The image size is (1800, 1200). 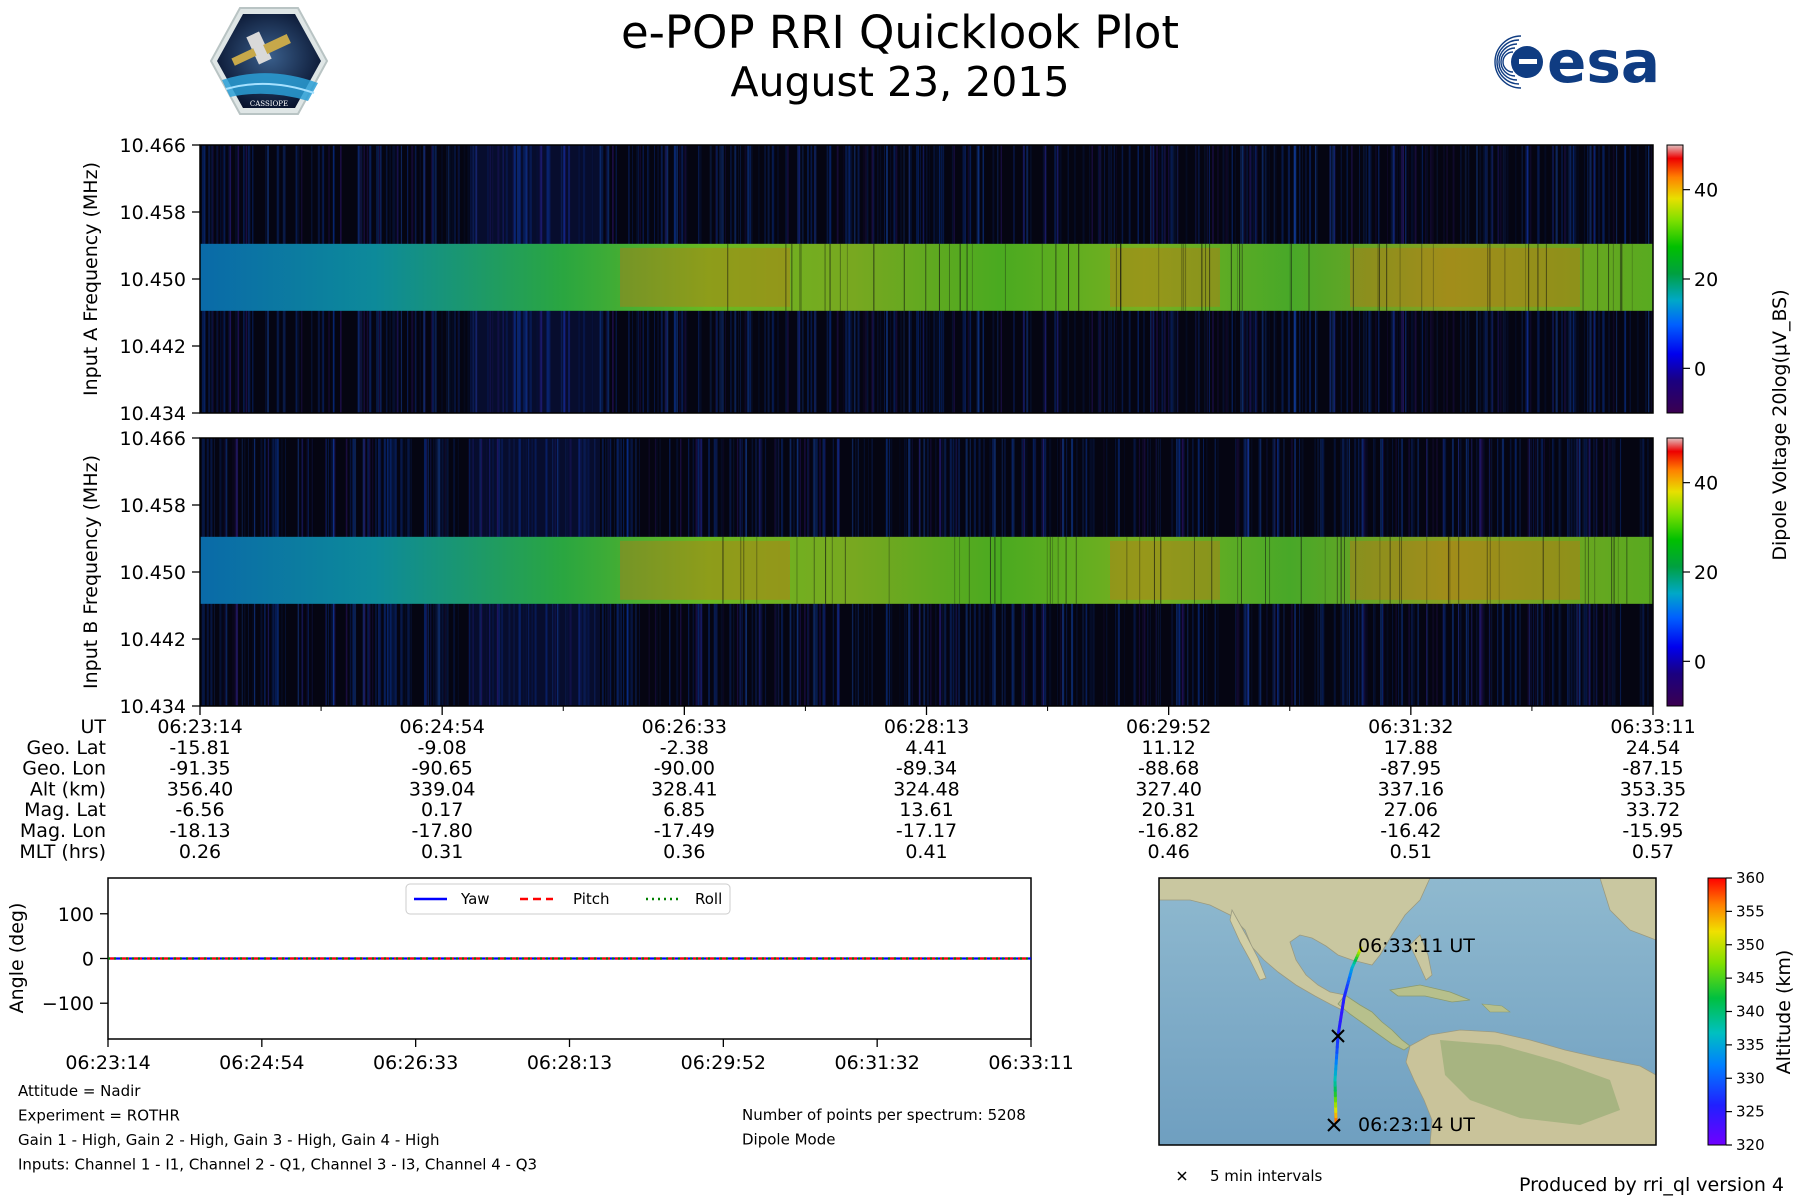 I want to click on ephemeris-value: -16.82, so click(x=1168, y=831).